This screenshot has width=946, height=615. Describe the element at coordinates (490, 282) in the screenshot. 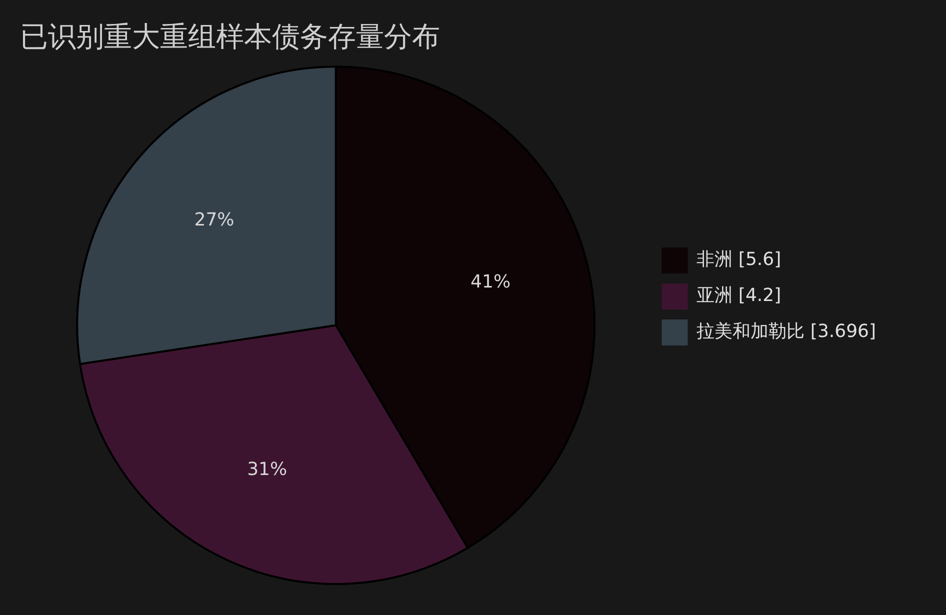

I see `data-label: 41%` at that location.